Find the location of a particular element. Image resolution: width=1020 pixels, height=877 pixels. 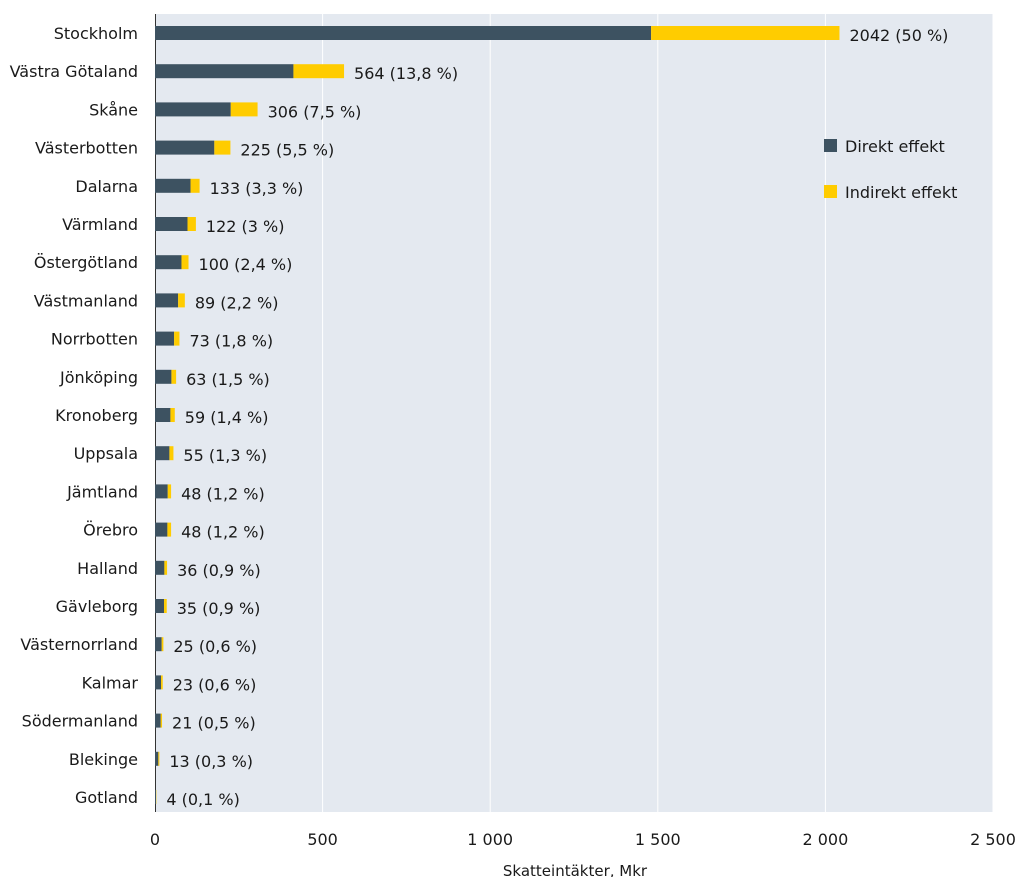

data-label-5: 122 (3 %) is located at coordinates (245, 226).